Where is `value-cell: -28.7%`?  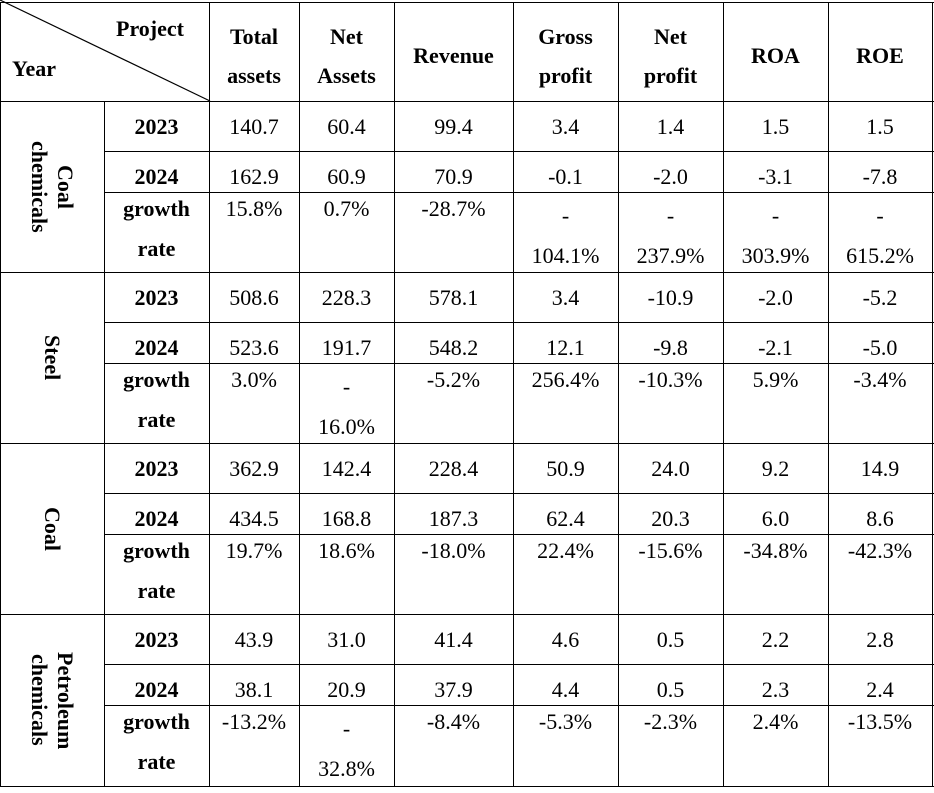 value-cell: -28.7% is located at coordinates (453, 208).